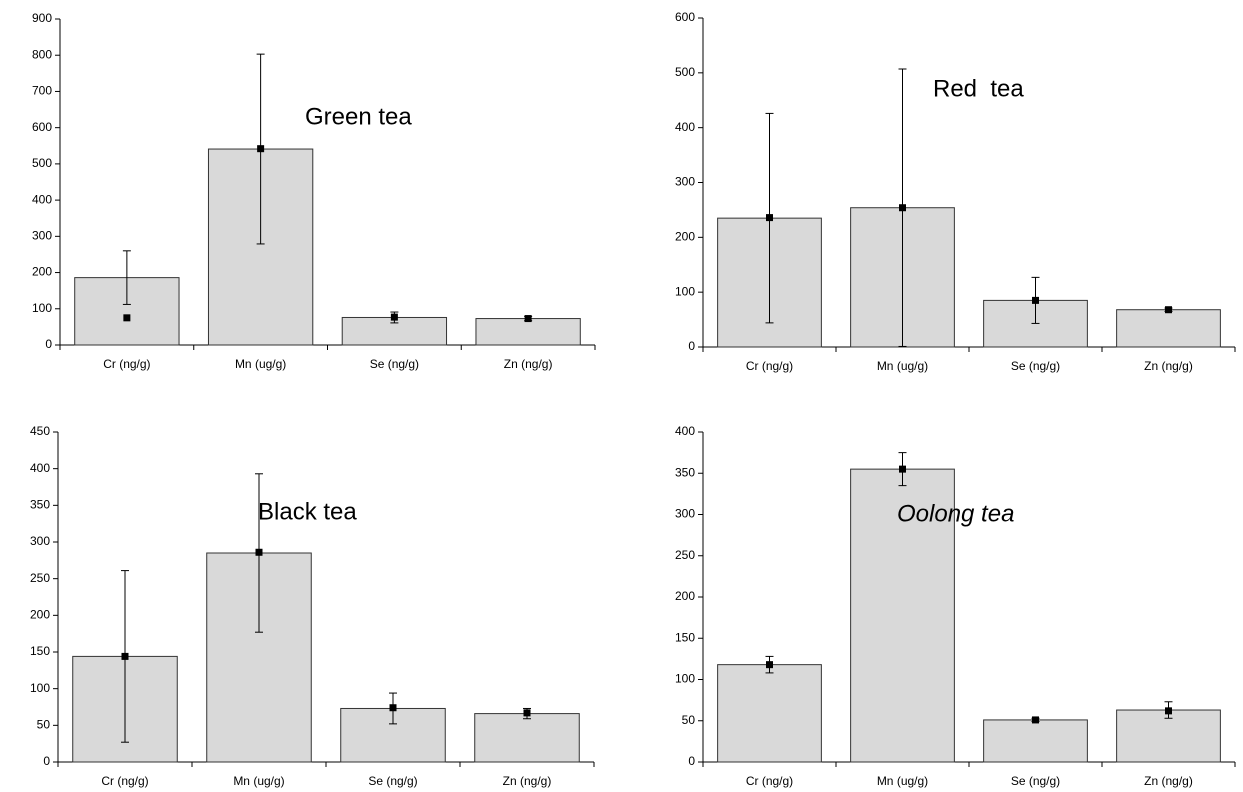 The width and height of the screenshot is (1243, 792). I want to click on error-bar, so click(126, 277).